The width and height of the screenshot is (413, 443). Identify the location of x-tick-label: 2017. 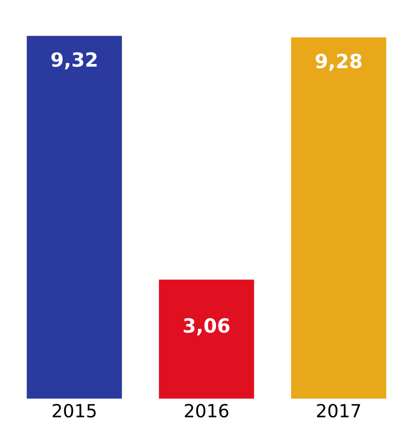
(338, 411).